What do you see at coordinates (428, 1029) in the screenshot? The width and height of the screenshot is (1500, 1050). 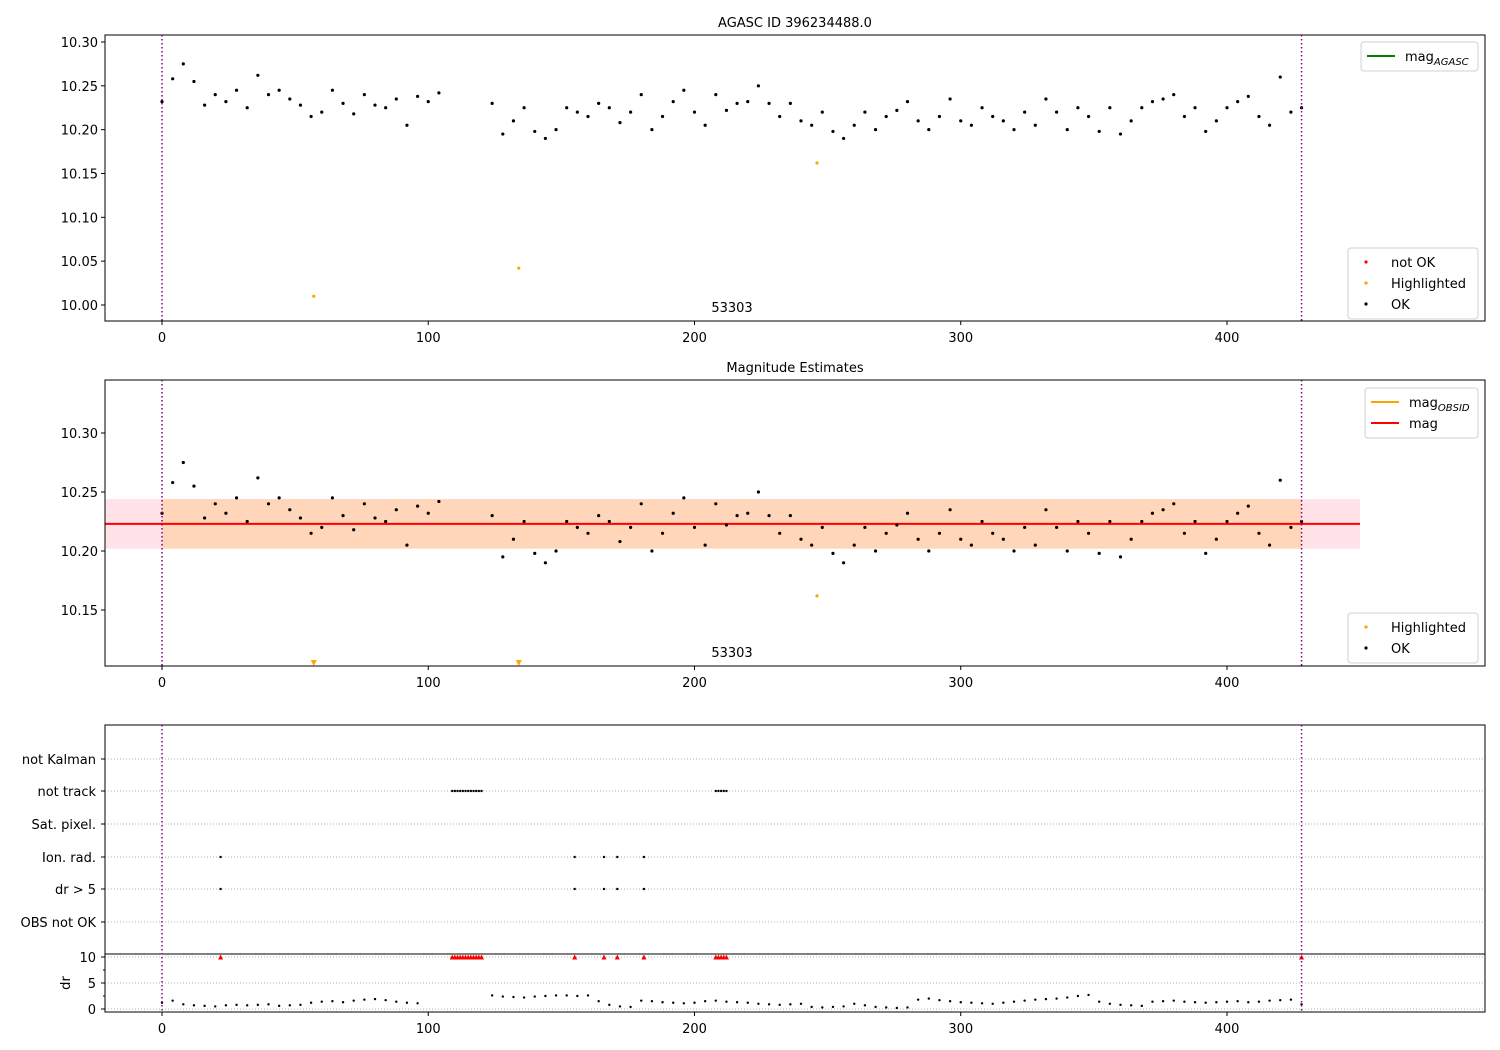 I see `x-tick-label: 100` at bounding box center [428, 1029].